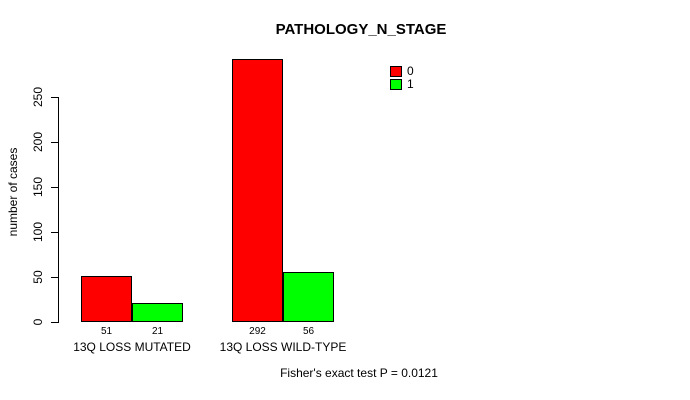 The image size is (690, 400). I want to click on legend-entry-label: 0, so click(410, 71).